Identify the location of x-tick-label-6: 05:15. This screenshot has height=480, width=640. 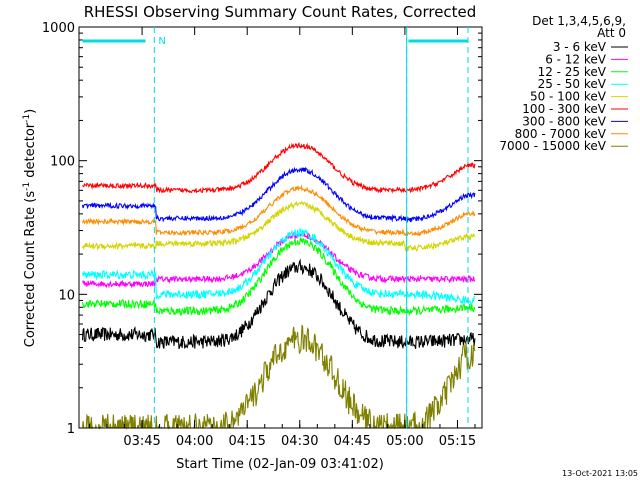
(457, 441).